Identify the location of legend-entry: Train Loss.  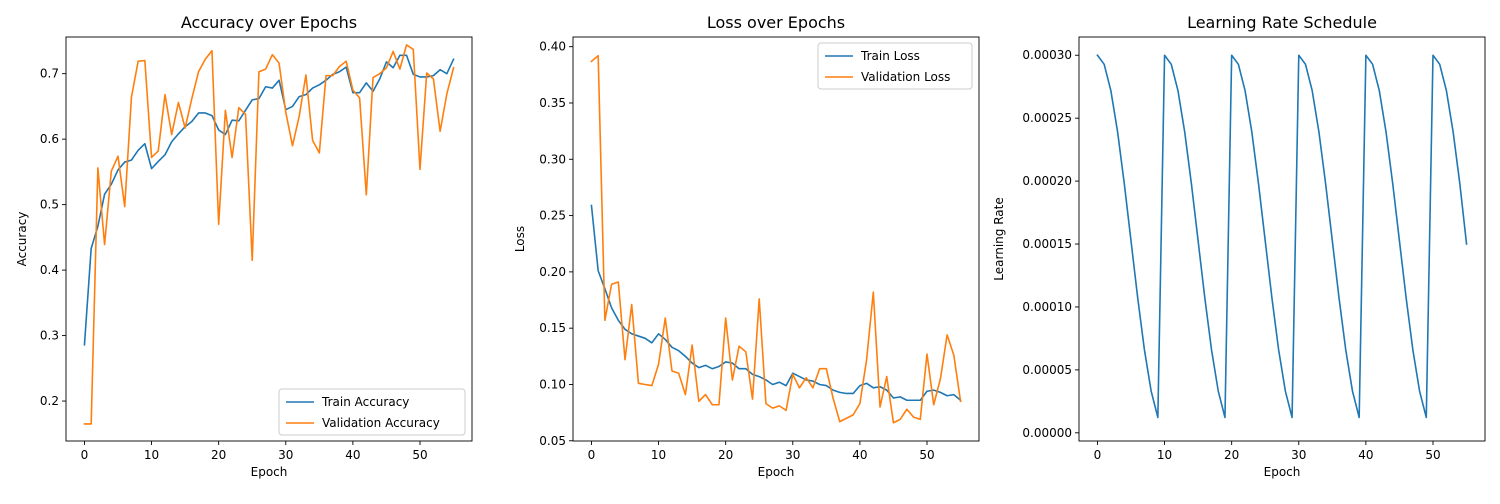
(890, 56).